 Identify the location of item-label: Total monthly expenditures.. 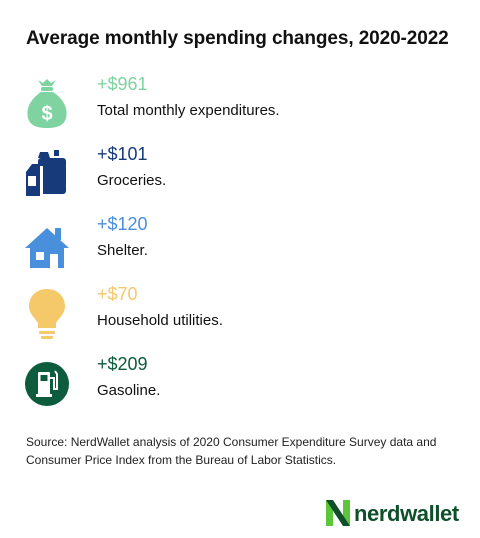
(188, 110).